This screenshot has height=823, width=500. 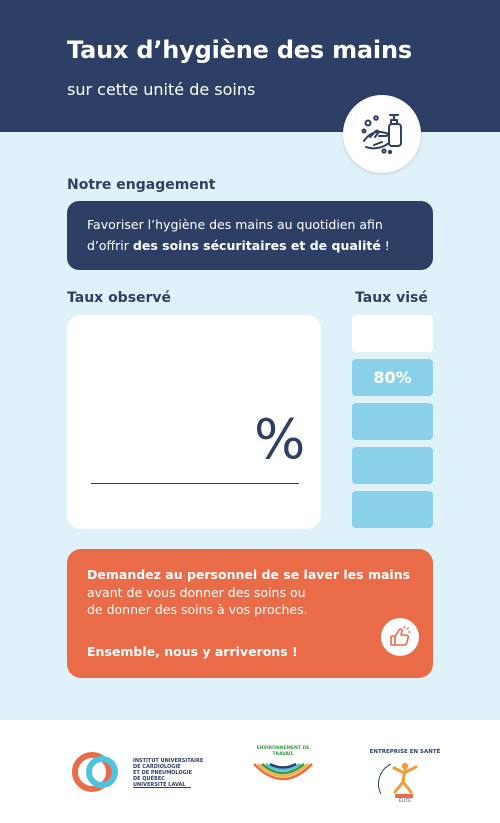 I want to click on page-title: Taux d’hygiène des mains, so click(x=239, y=50).